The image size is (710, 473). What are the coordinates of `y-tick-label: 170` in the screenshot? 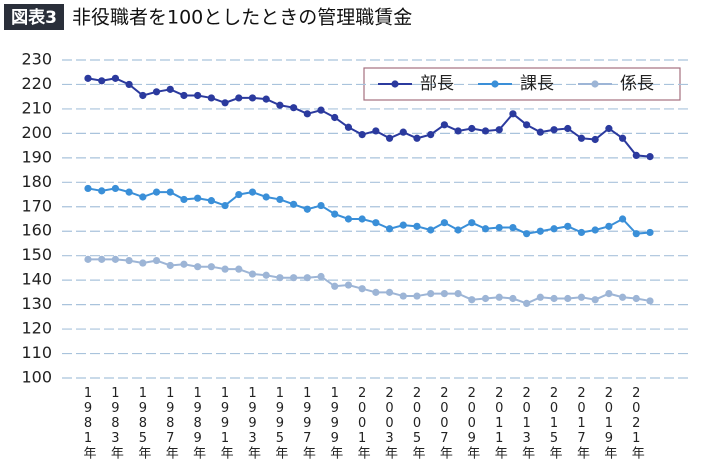 It's located at (36, 205).